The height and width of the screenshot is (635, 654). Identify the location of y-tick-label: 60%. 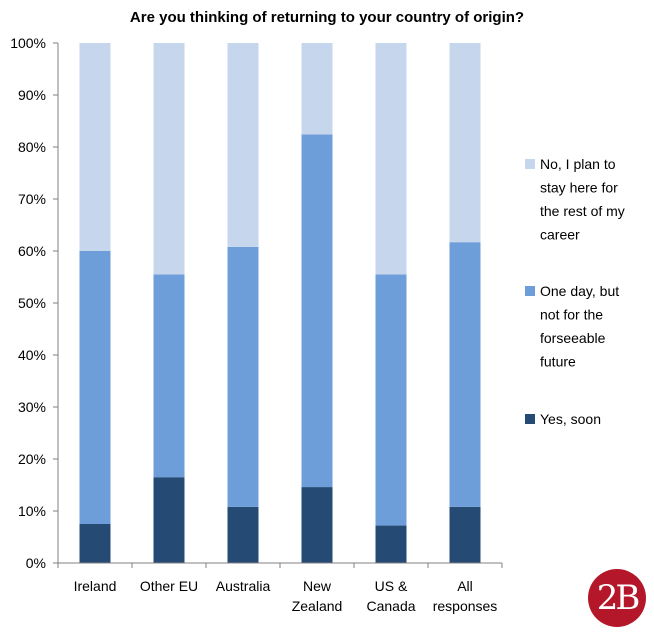
(32, 251).